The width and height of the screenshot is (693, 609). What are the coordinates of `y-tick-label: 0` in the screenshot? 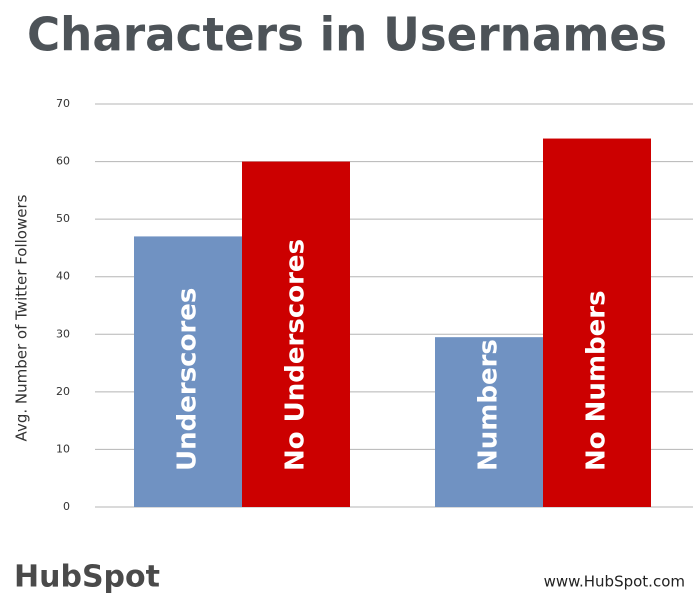 It's located at (66, 506).